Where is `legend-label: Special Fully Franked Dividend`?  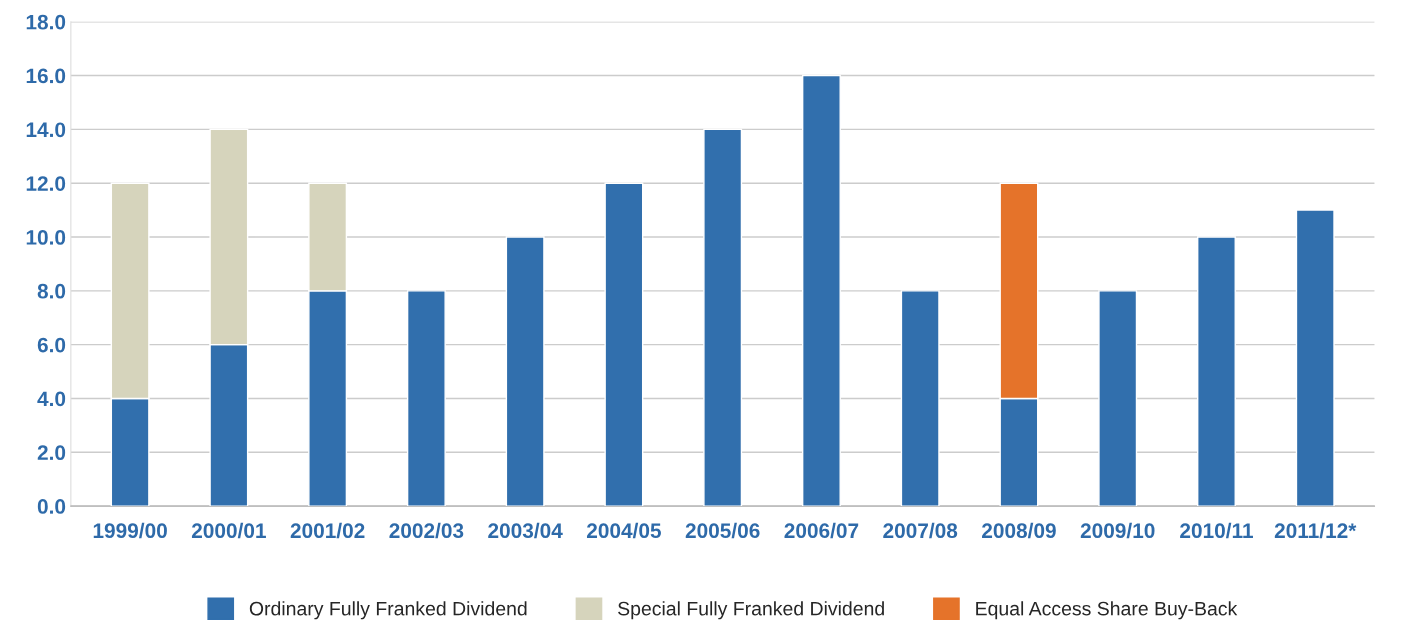 legend-label: Special Fully Franked Dividend is located at coordinates (751, 610).